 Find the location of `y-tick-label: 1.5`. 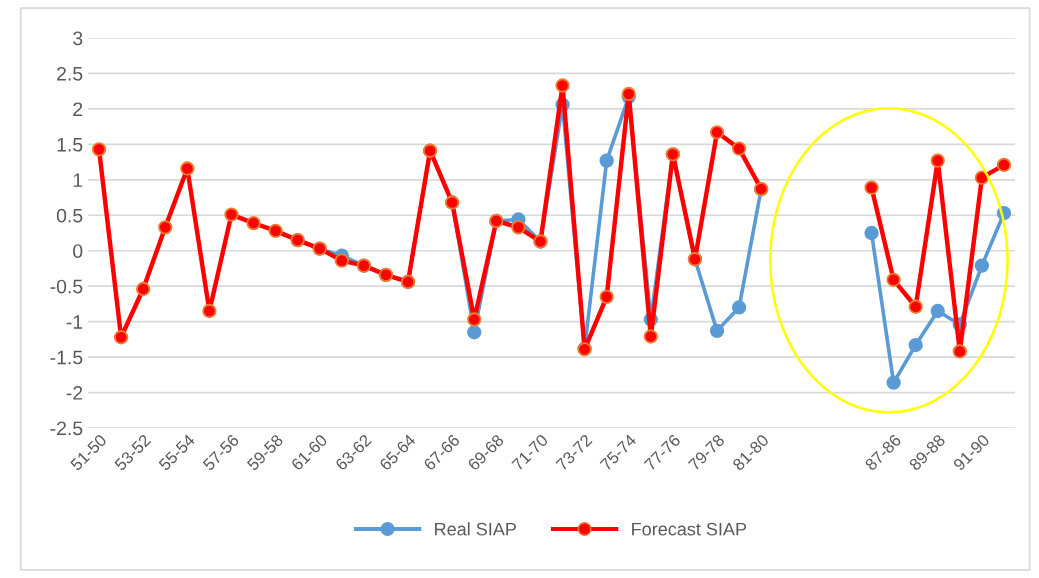

y-tick-label: 1.5 is located at coordinates (70, 145).